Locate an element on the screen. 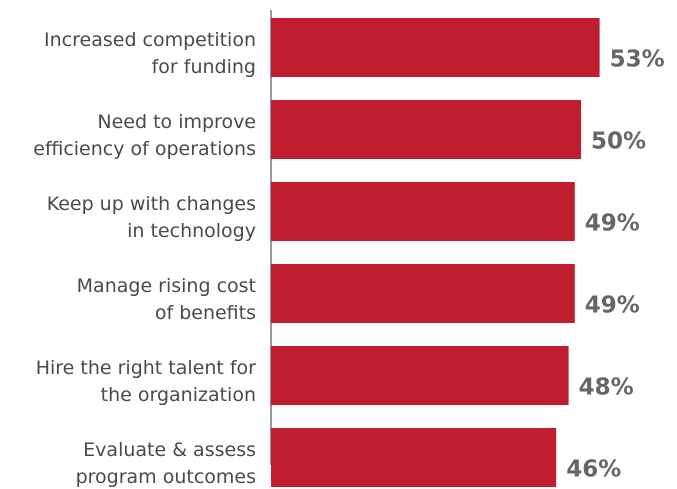 The height and width of the screenshot is (489, 677). category-label-5-line-1: program outcomes is located at coordinates (166, 477).